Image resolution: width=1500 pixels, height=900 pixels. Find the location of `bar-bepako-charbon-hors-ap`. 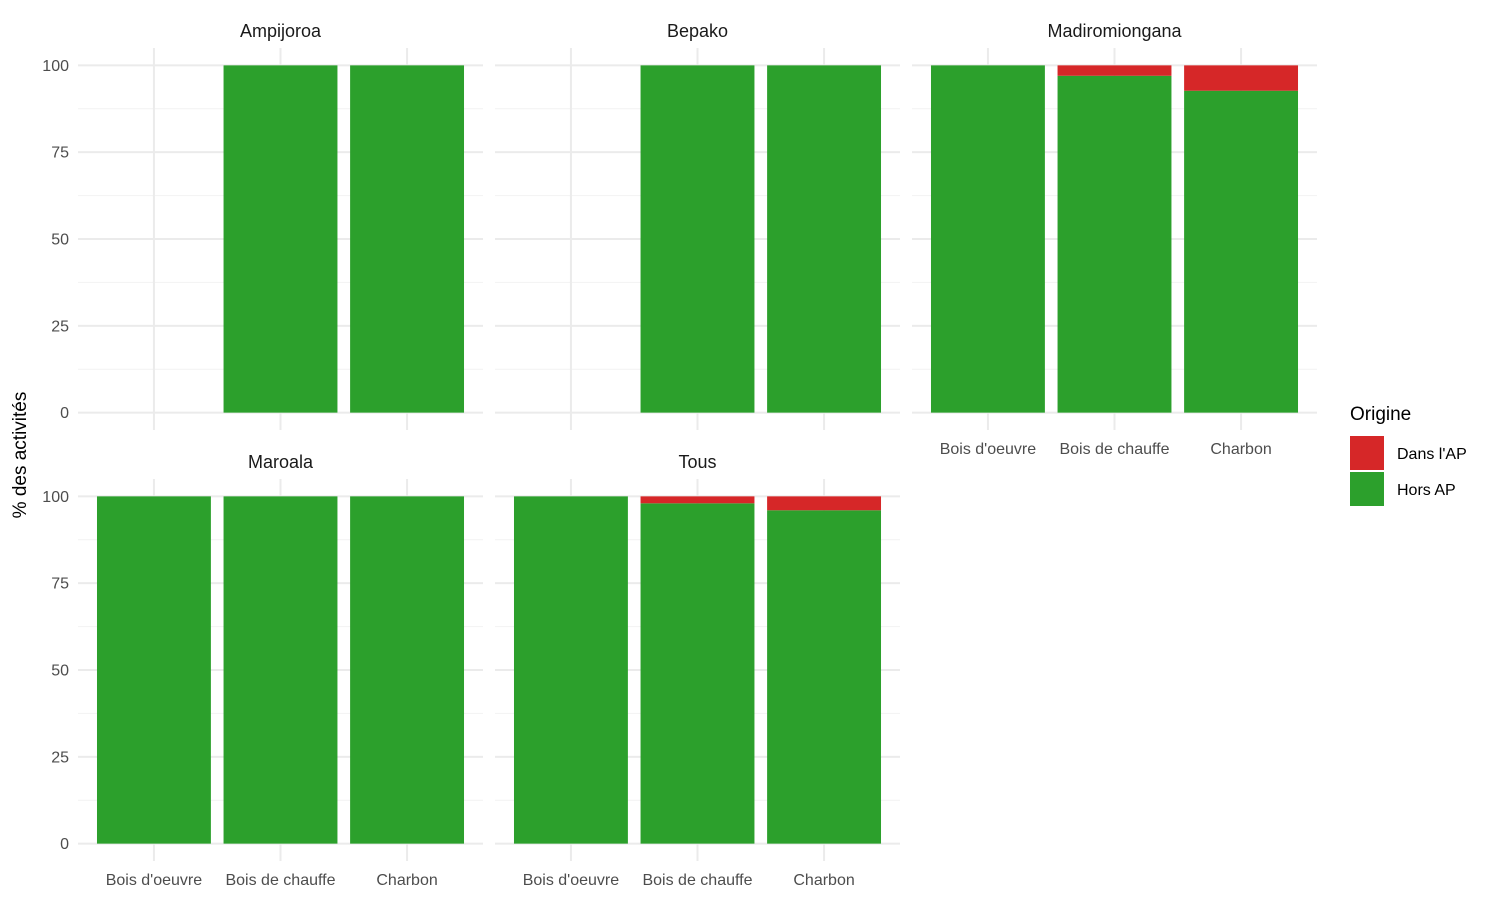

bar-bepako-charbon-hors-ap is located at coordinates (824, 239).